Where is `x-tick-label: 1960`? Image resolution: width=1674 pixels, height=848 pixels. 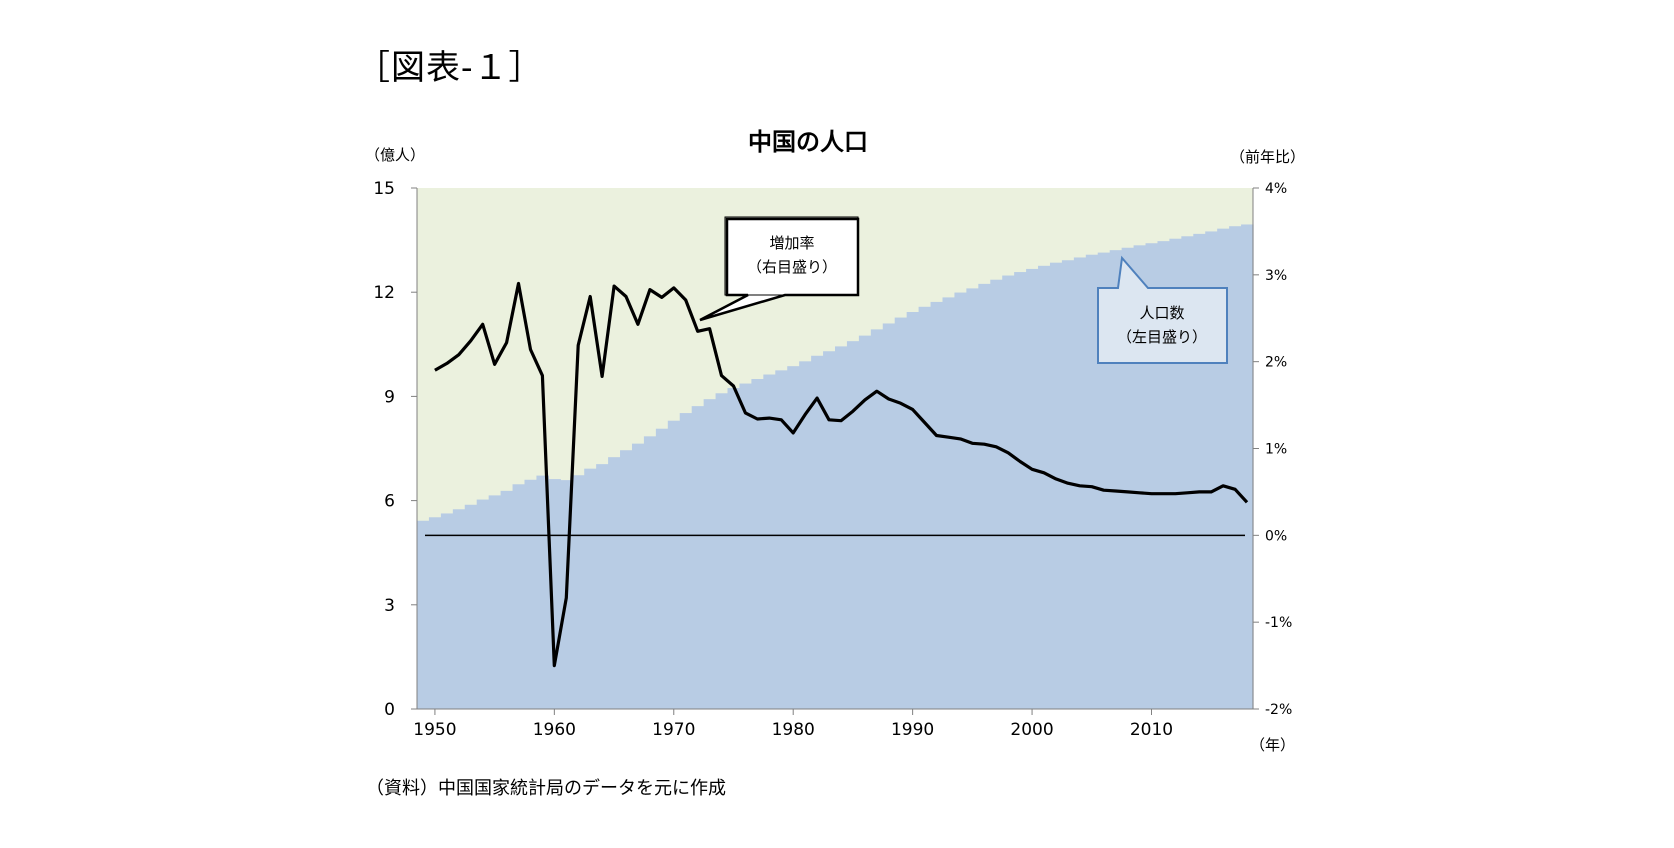
x-tick-label: 1960 is located at coordinates (554, 730).